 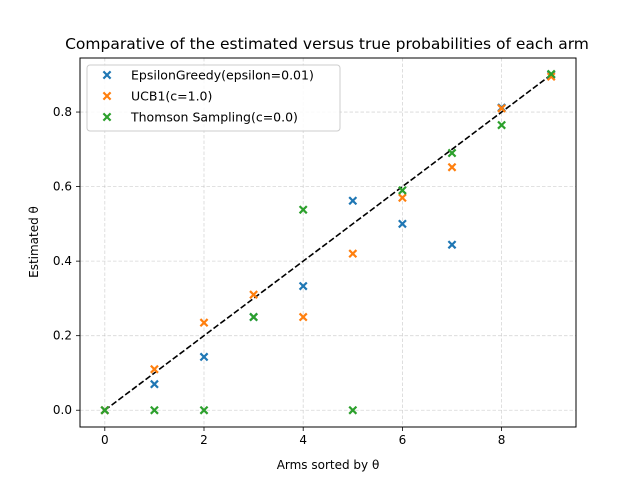 I want to click on x-tick-label: 6, so click(x=403, y=440).